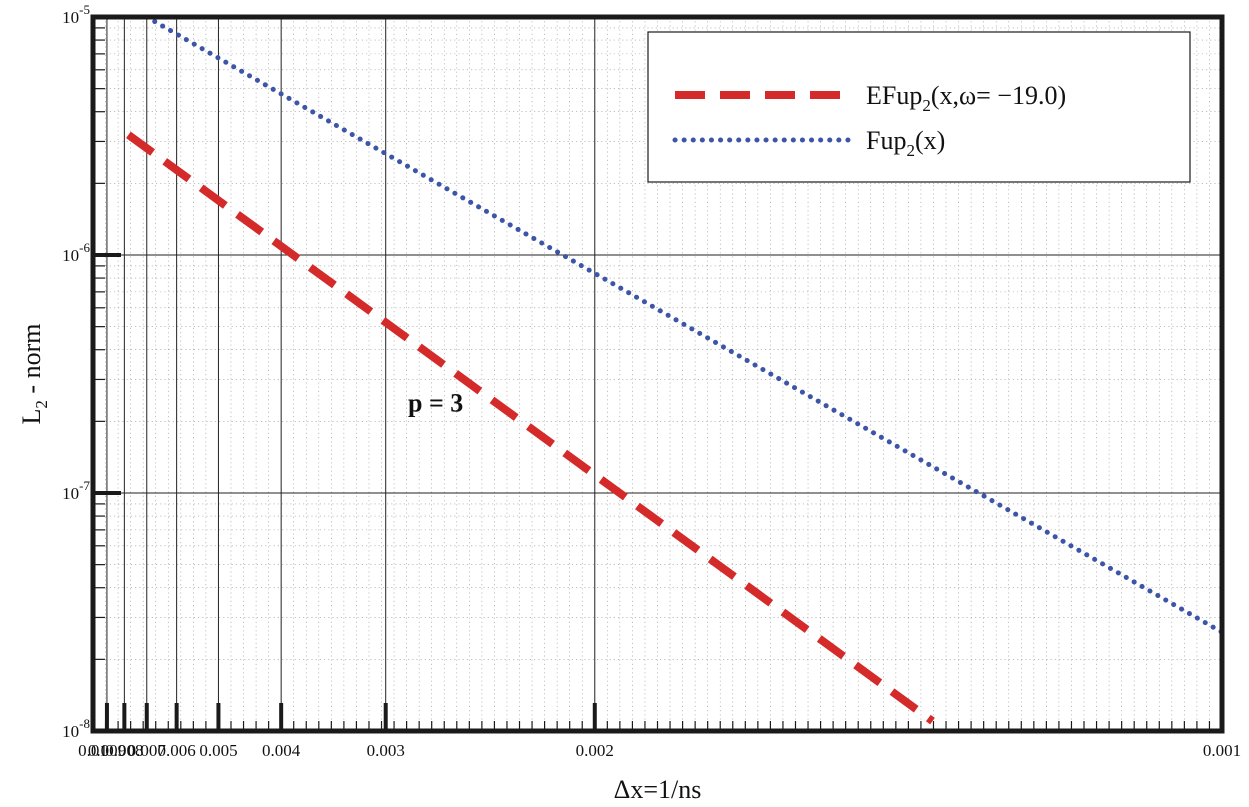 The image size is (1249, 807). Describe the element at coordinates (435, 403) in the screenshot. I see `slope-annotation: p = 3` at that location.